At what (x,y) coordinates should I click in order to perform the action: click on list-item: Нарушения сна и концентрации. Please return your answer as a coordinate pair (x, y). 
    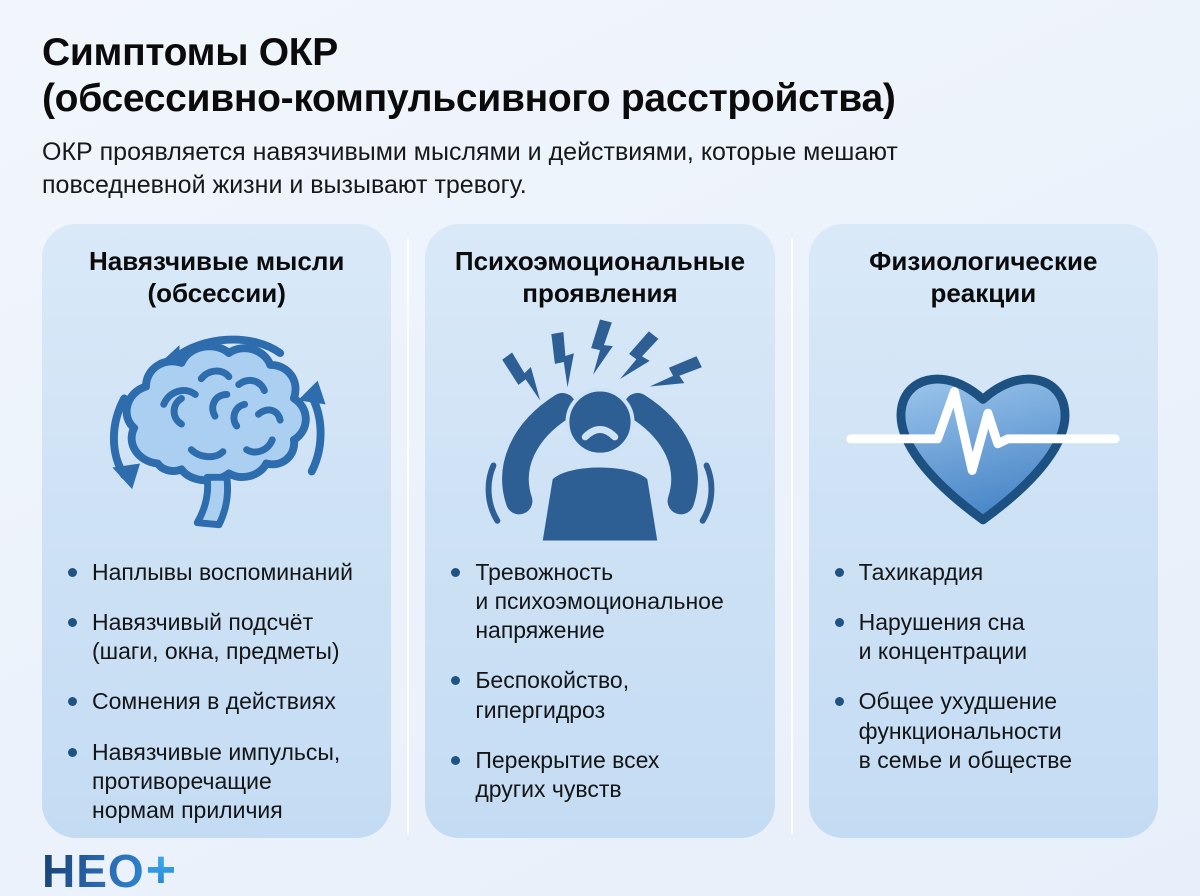
    Looking at the image, I should click on (984, 637).